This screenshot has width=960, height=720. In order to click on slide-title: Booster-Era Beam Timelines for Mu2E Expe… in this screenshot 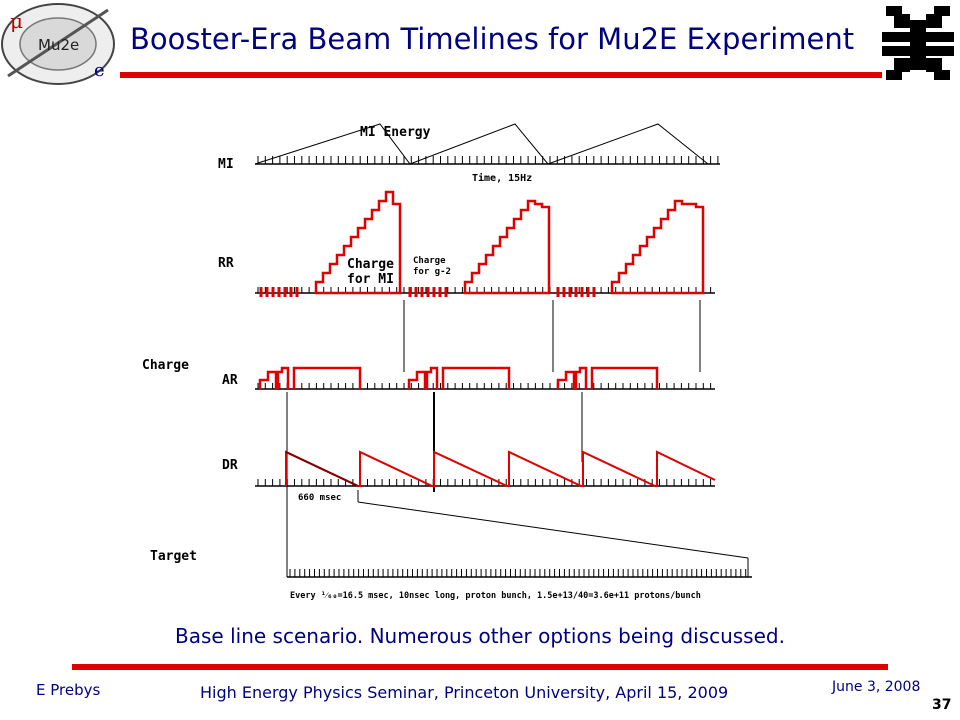, I will do `click(492, 39)`.